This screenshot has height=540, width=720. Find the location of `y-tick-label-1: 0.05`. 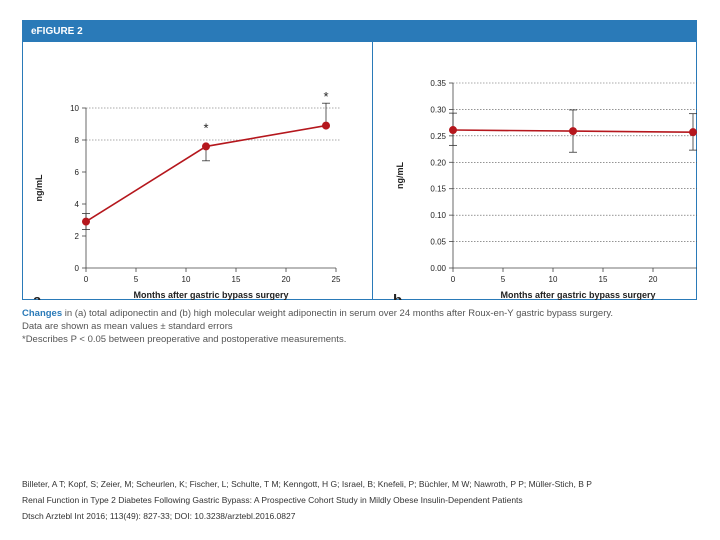

y-tick-label-1: 0.05 is located at coordinates (438, 242).